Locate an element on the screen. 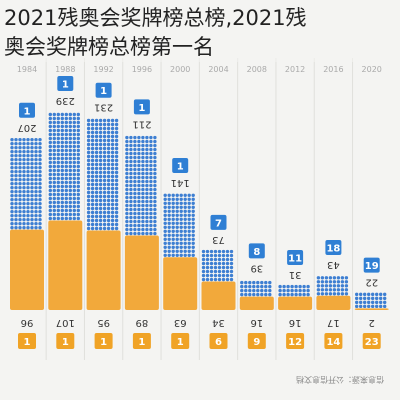 The height and width of the screenshot is (400, 400). year-label: 1992 is located at coordinates (103, 69).